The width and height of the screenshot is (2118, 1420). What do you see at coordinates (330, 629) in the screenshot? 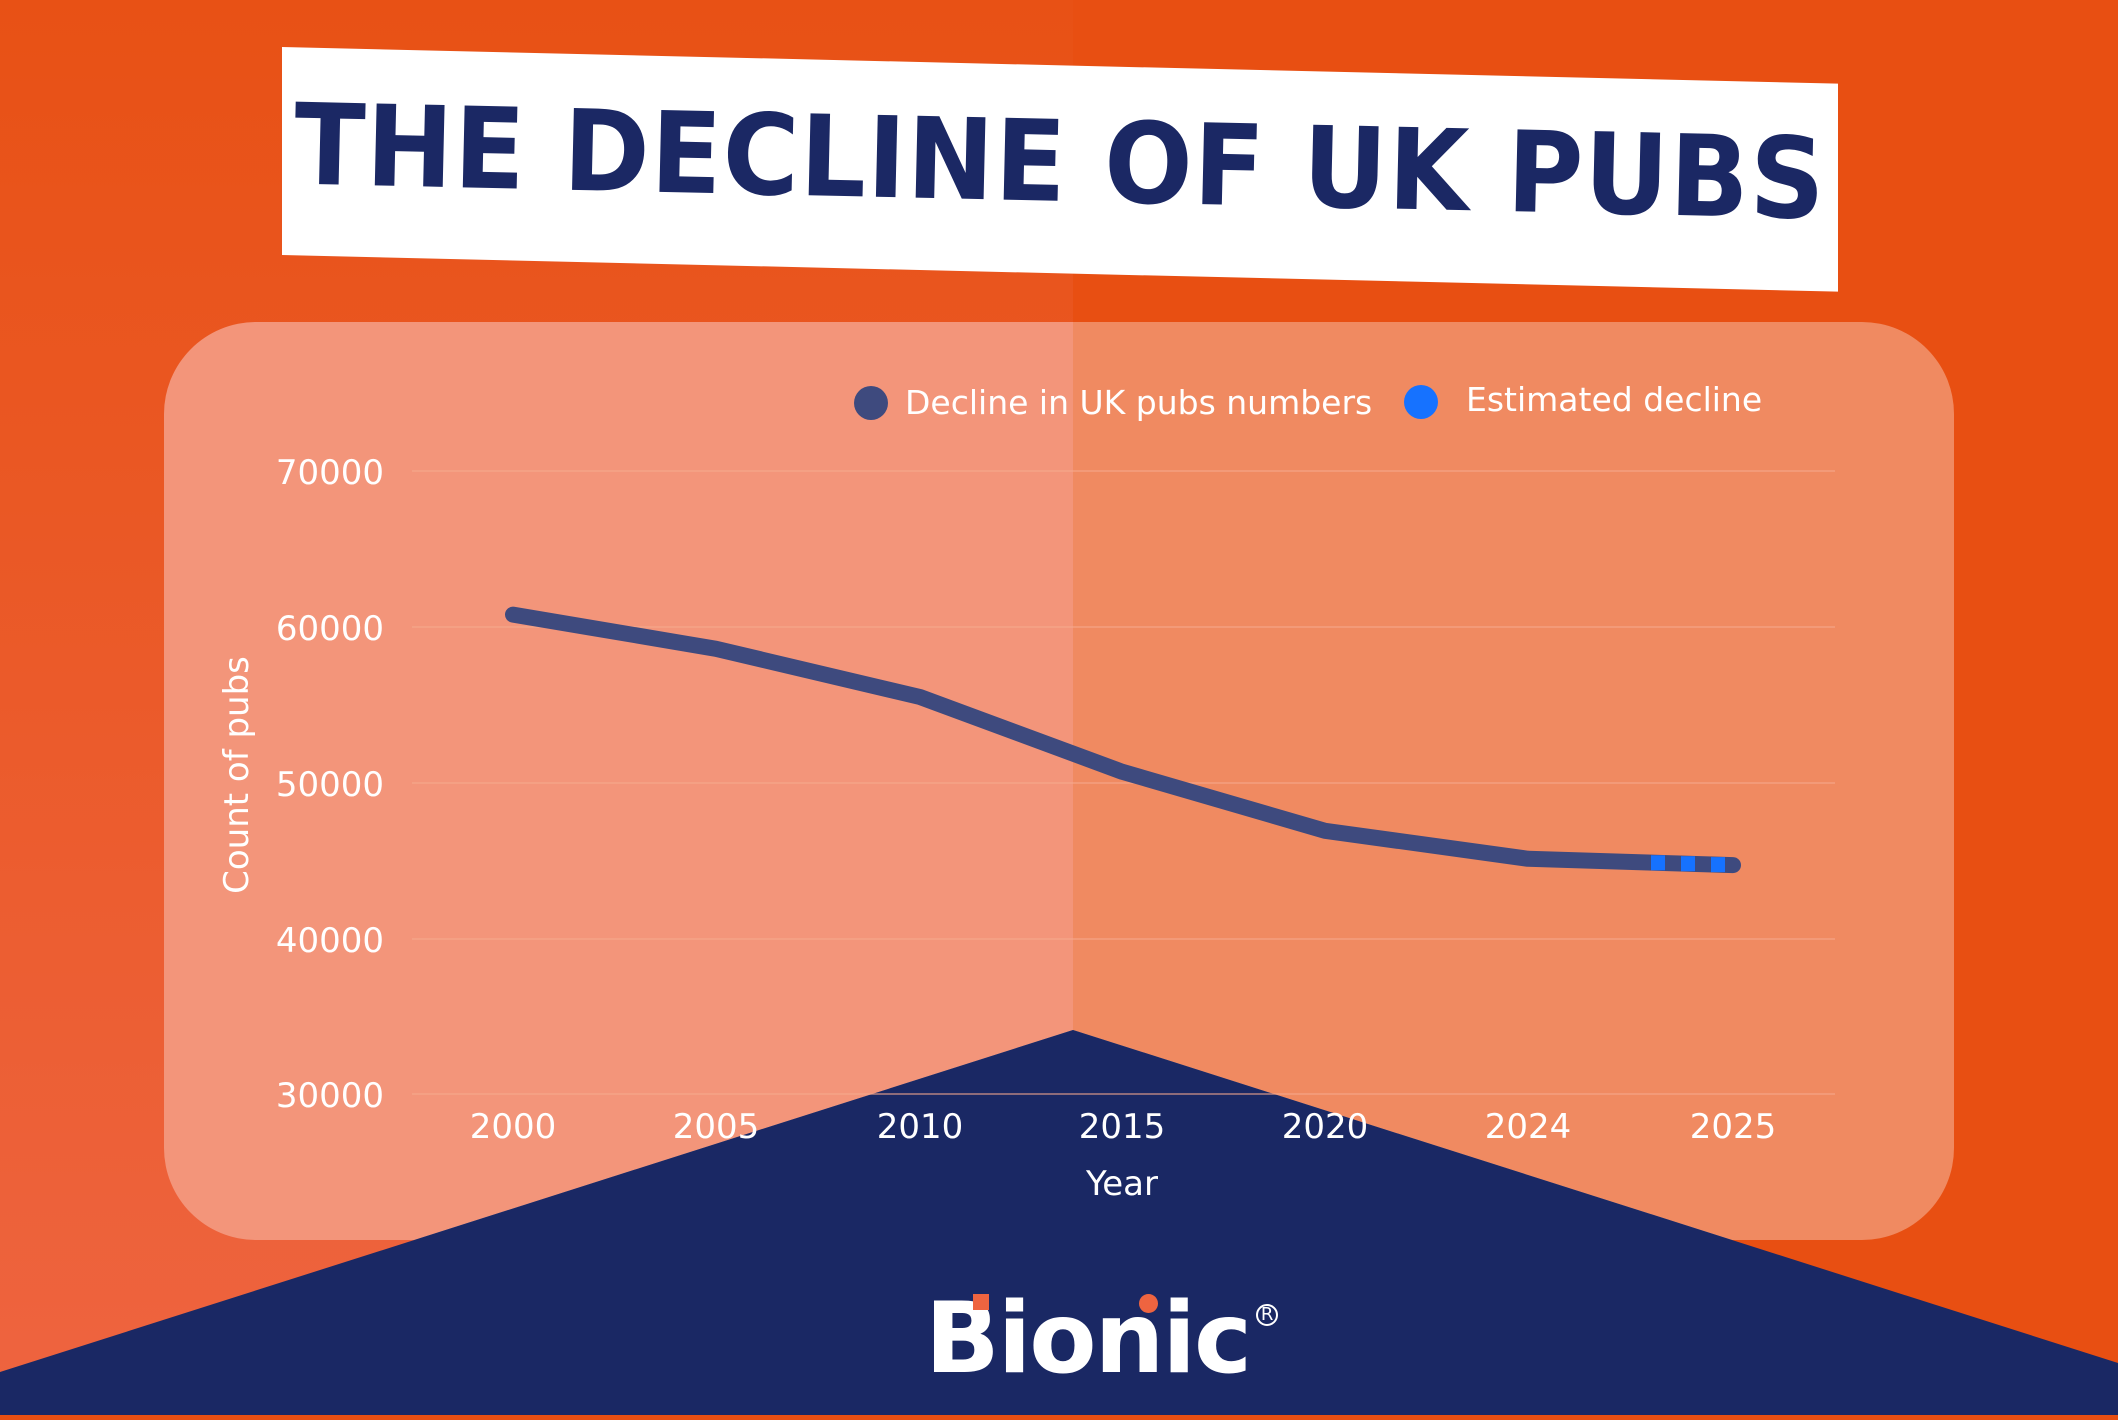
I see `y-tick: 60000` at bounding box center [330, 629].